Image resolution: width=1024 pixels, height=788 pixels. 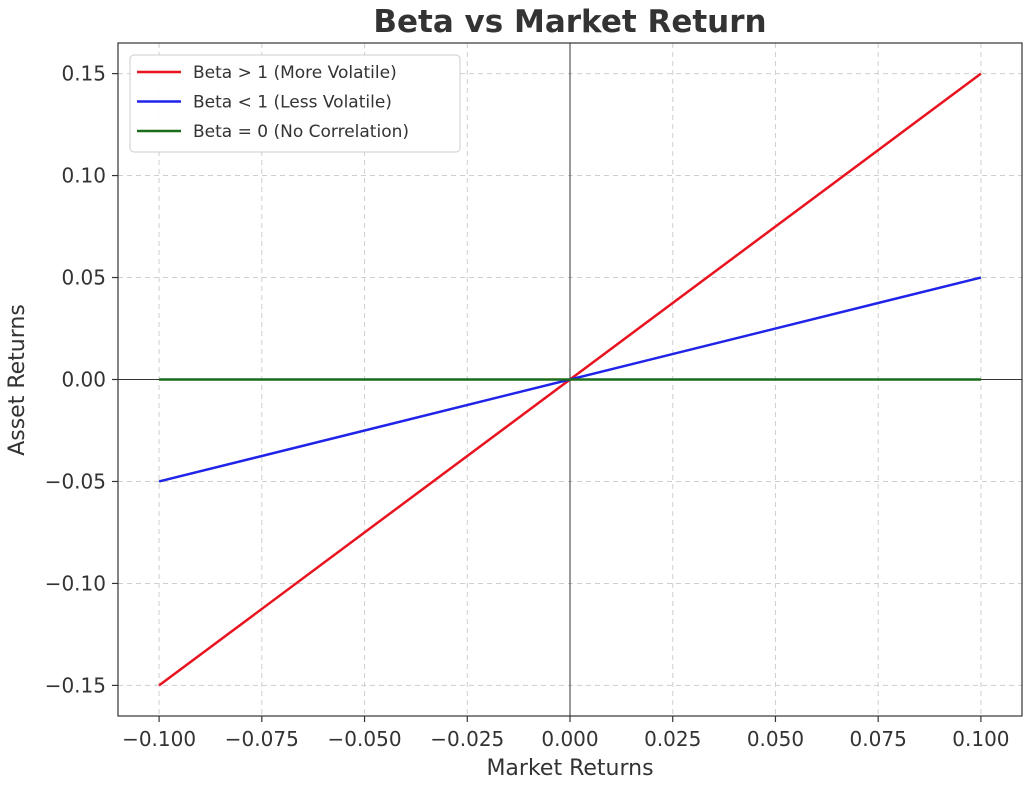 I want to click on x-axis-label: Market Returns, so click(x=569, y=768).